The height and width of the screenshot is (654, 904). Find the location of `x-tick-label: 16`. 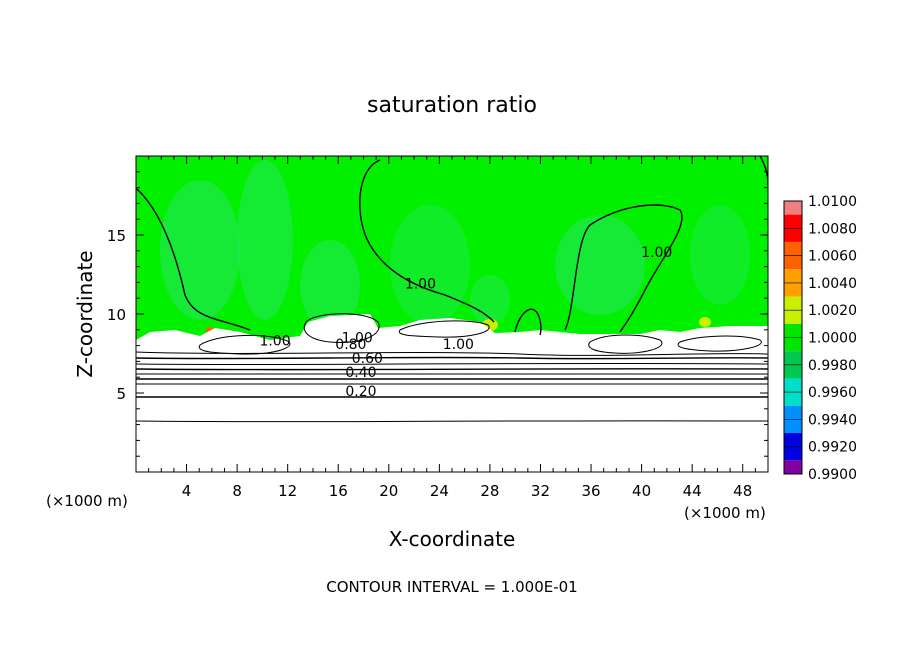

x-tick-label: 16 is located at coordinates (338, 491).